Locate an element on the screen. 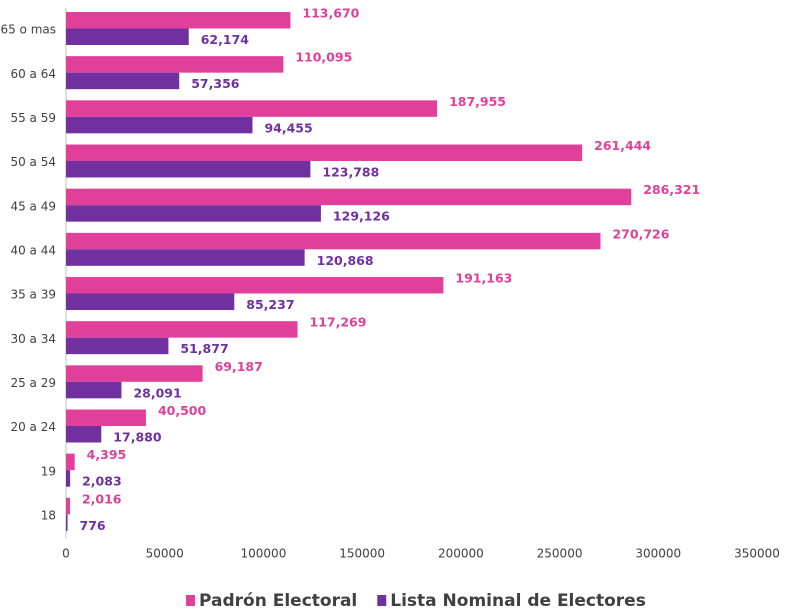 This screenshot has width=785, height=611. value-label: 270,726 is located at coordinates (640, 233).